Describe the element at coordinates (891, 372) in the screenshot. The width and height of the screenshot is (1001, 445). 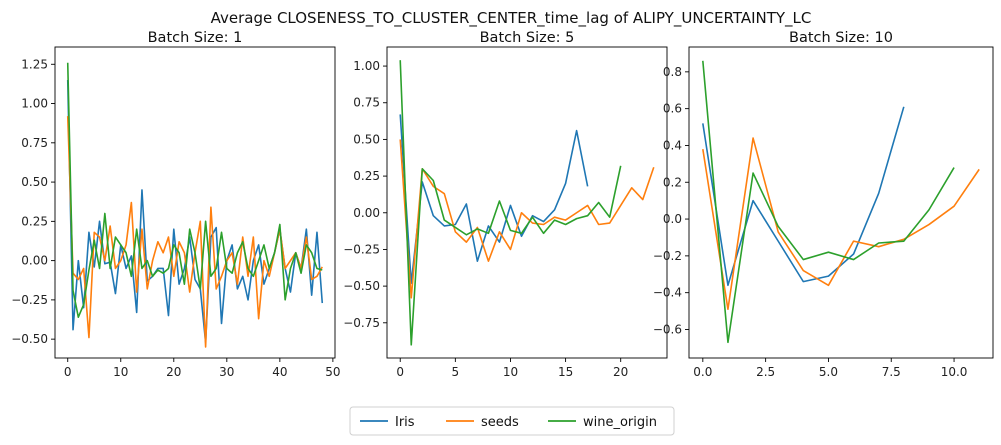
I see `x-tick-label: 7.5` at that location.